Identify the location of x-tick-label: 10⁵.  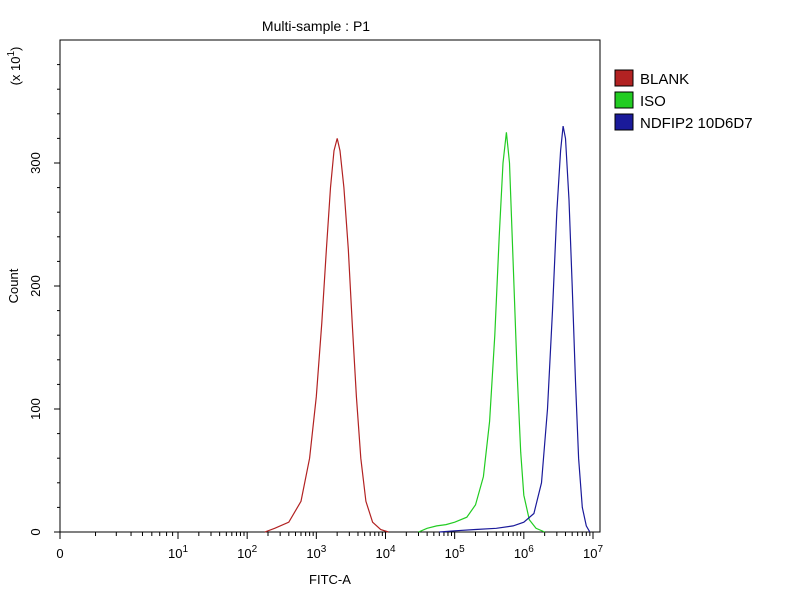
(455, 552).